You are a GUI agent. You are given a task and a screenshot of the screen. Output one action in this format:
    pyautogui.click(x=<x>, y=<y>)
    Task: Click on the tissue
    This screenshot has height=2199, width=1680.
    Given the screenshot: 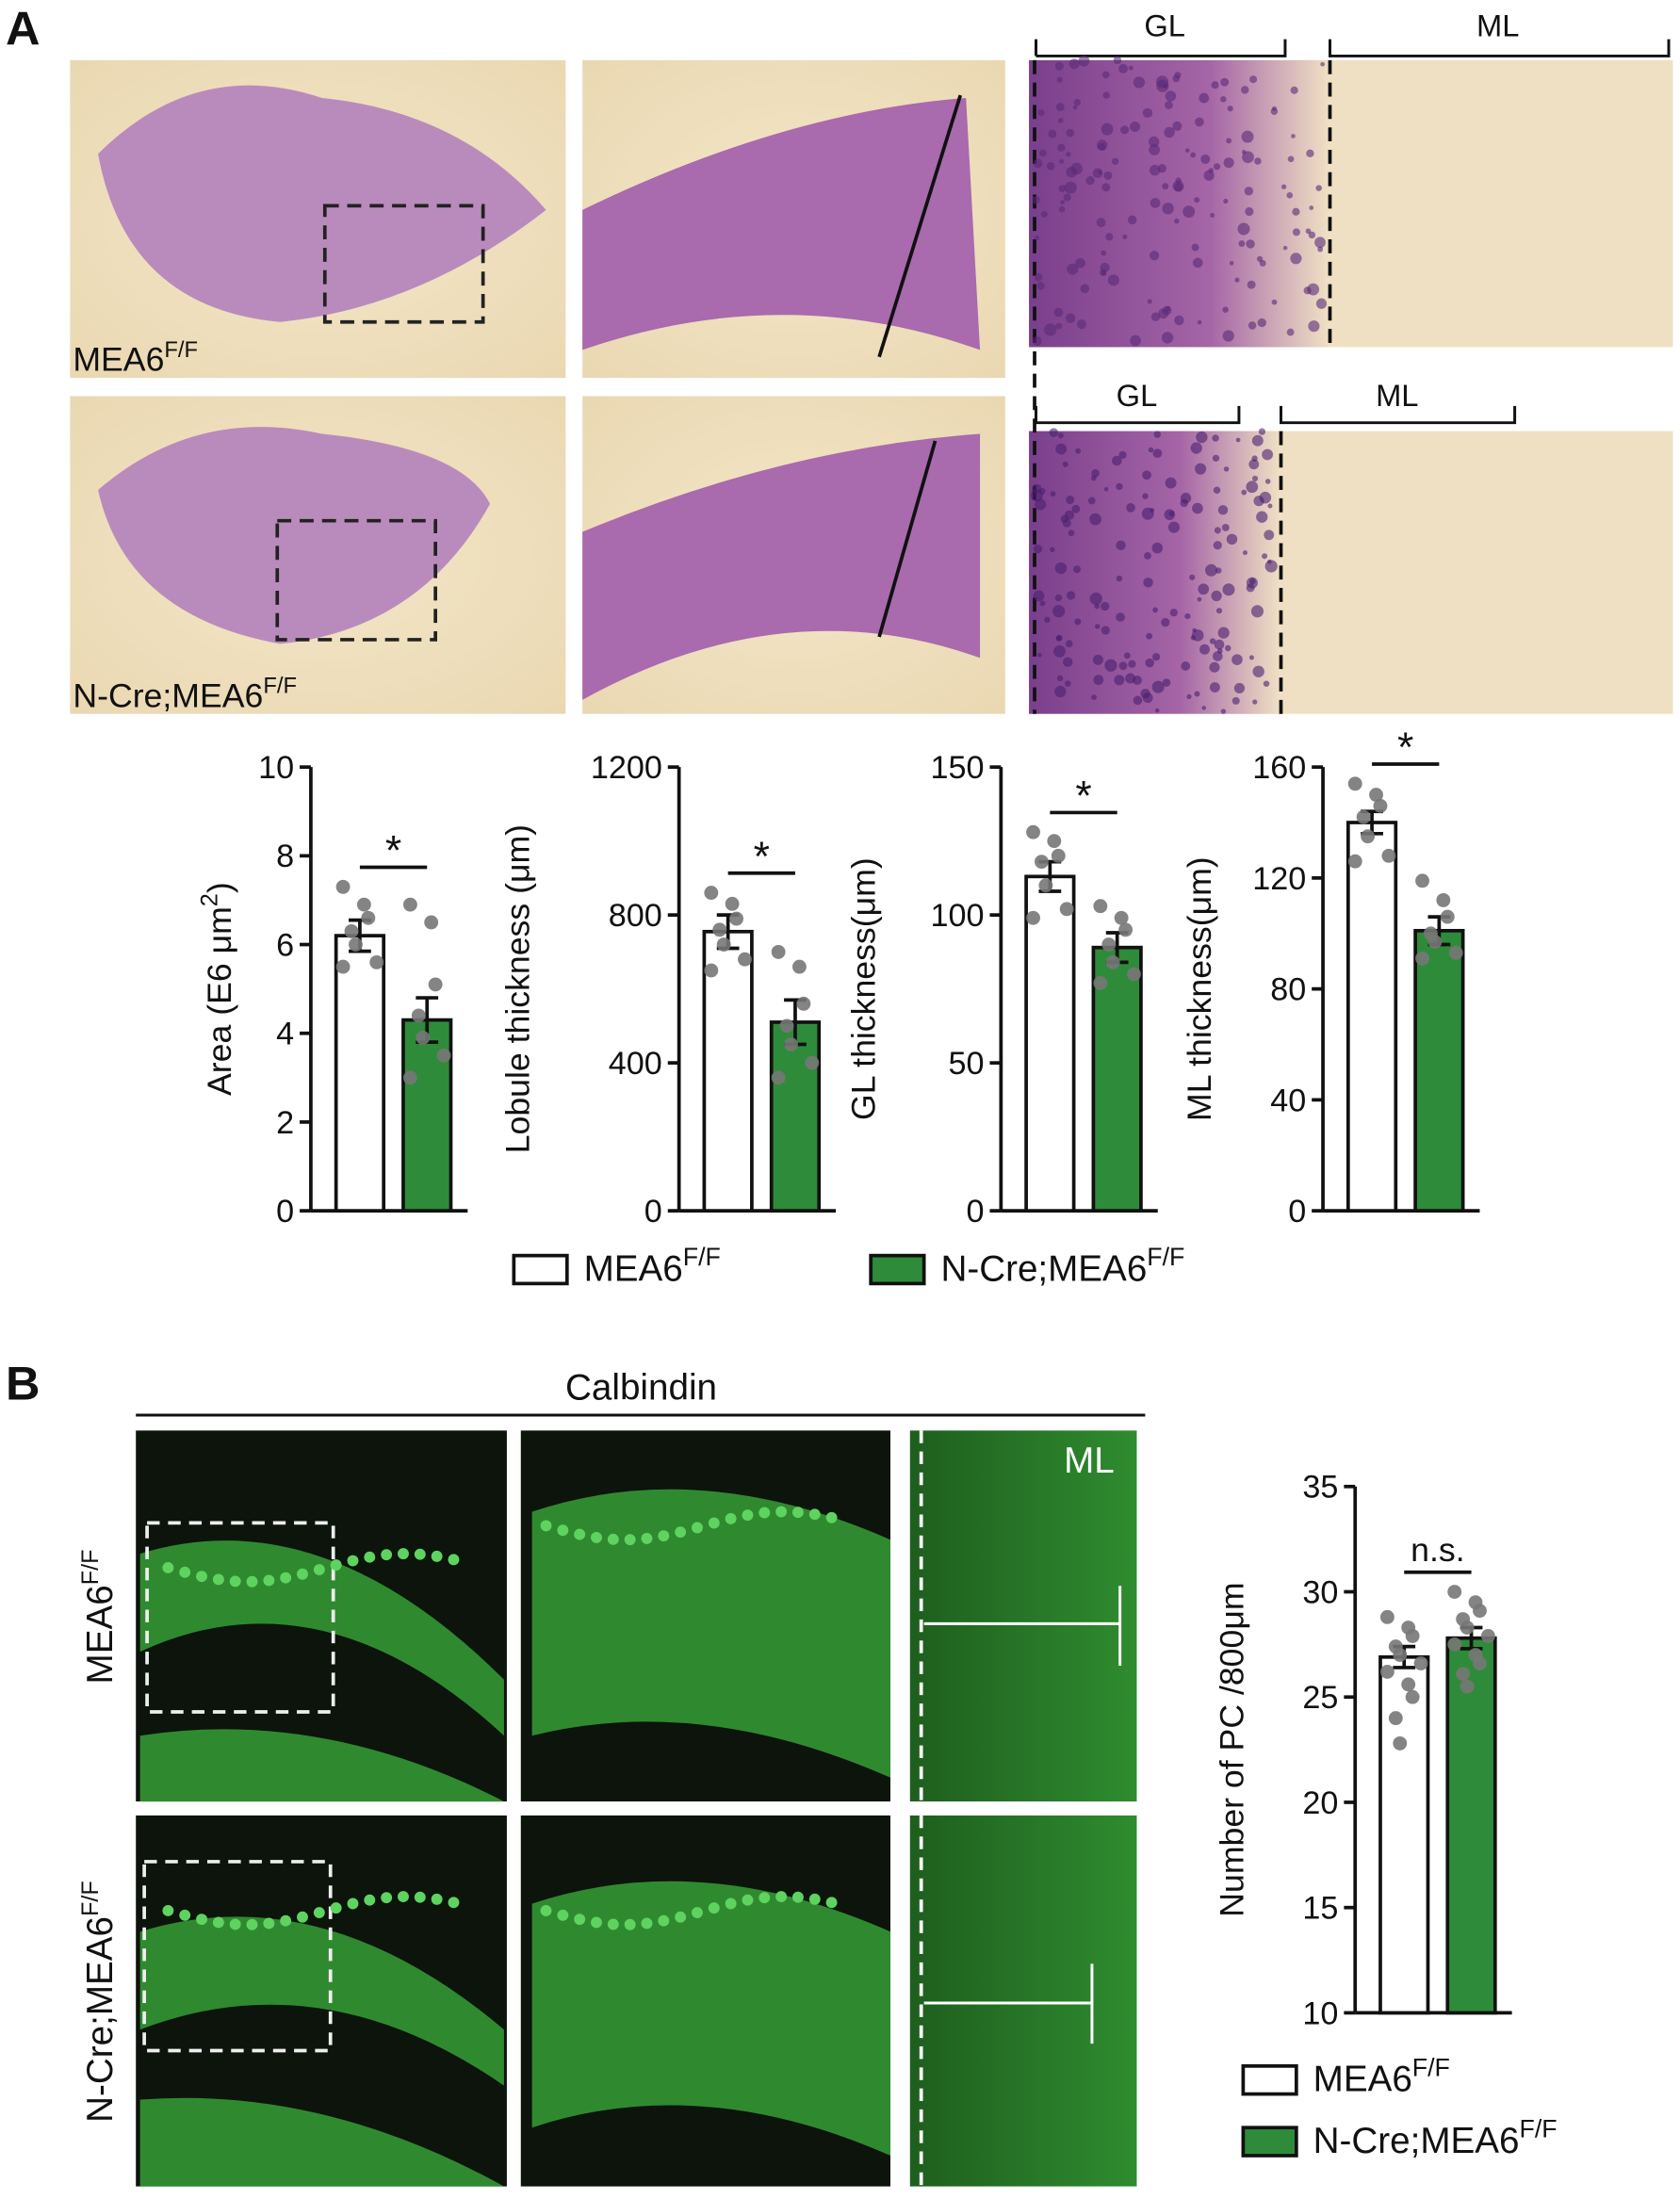 What is the action you would take?
    pyautogui.click(x=294, y=536)
    